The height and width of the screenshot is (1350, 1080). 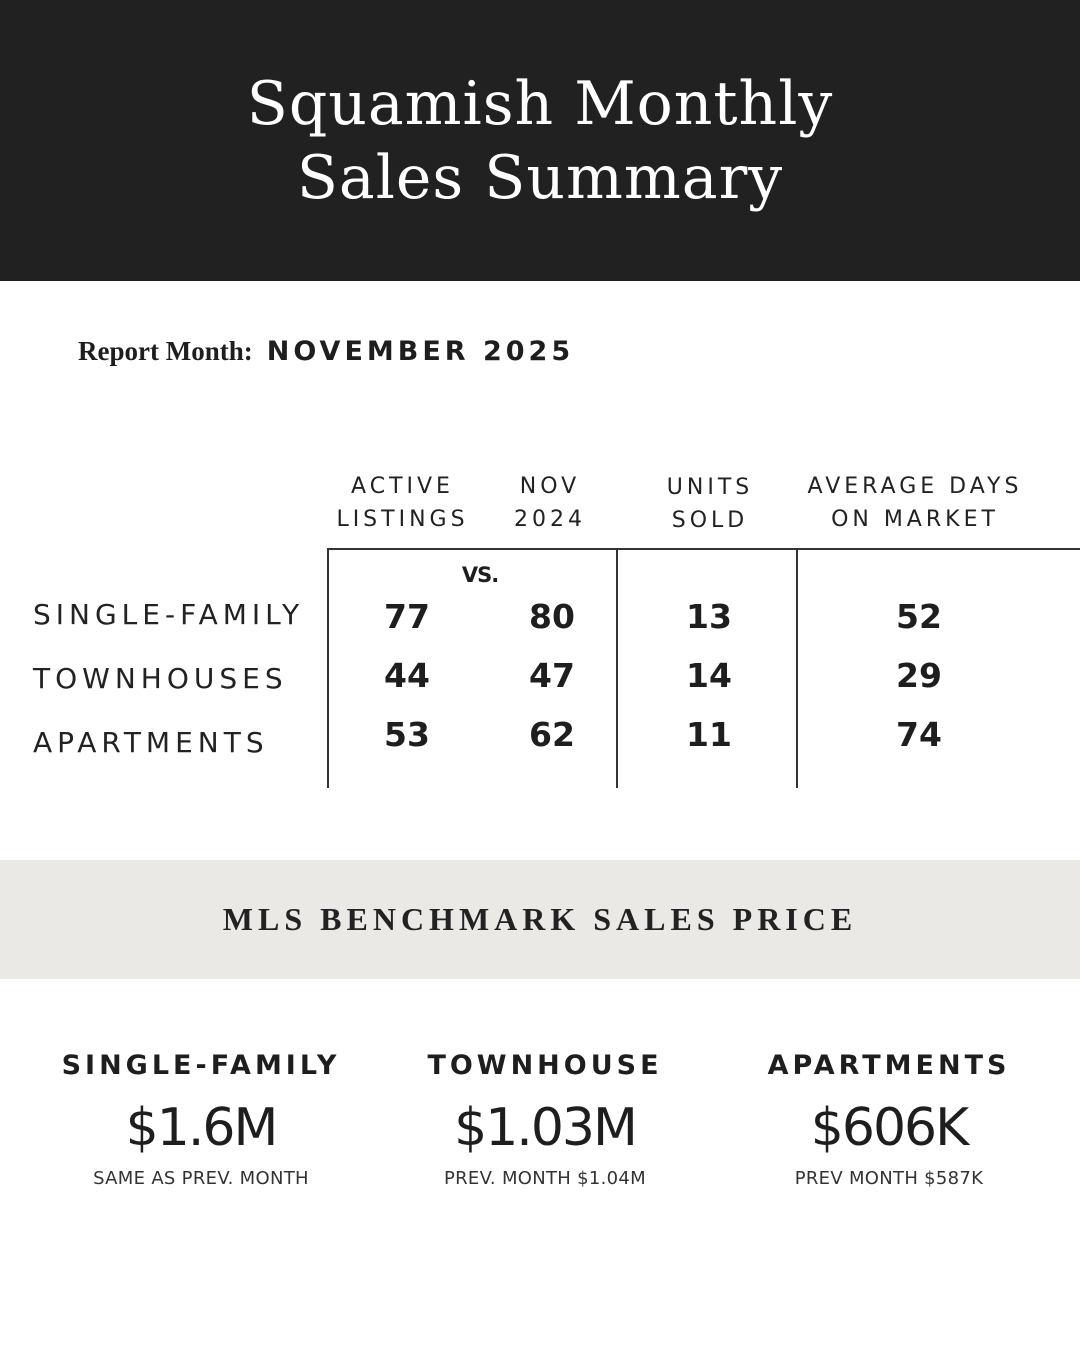 What do you see at coordinates (407, 616) in the screenshot?
I see `active-listings-value: 77` at bounding box center [407, 616].